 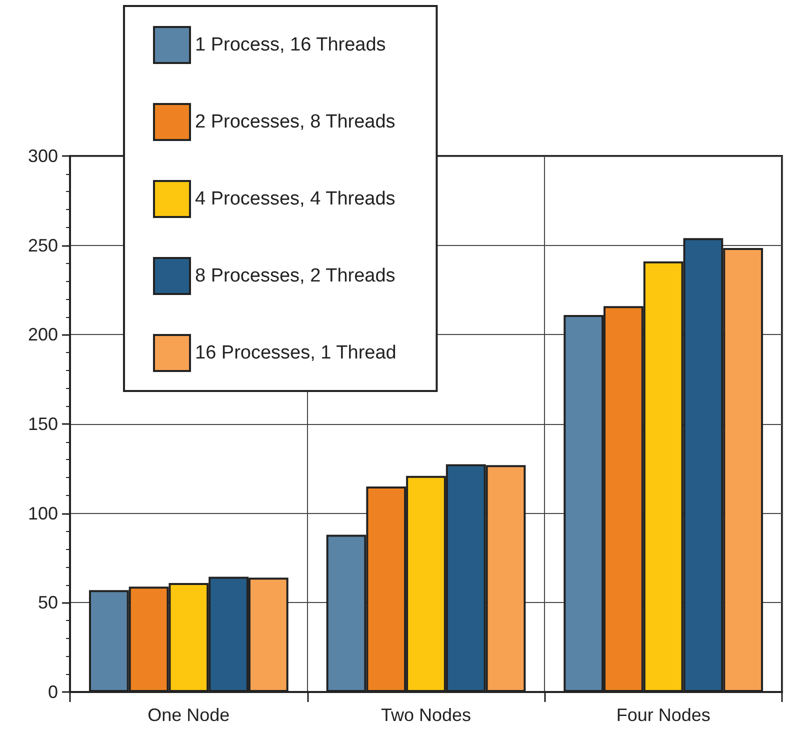 What do you see at coordinates (426, 715) in the screenshot?
I see `x-tick-label: Two Nodes` at bounding box center [426, 715].